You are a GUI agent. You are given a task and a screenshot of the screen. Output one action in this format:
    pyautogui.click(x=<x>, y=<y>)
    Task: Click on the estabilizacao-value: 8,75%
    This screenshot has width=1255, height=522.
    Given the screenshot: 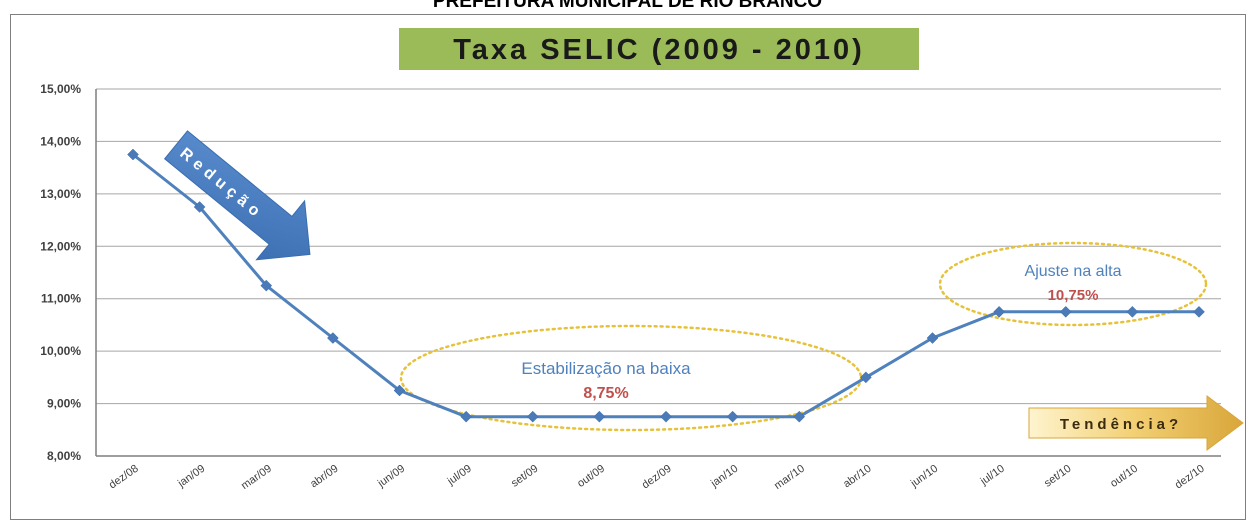 What is the action you would take?
    pyautogui.click(x=605, y=393)
    